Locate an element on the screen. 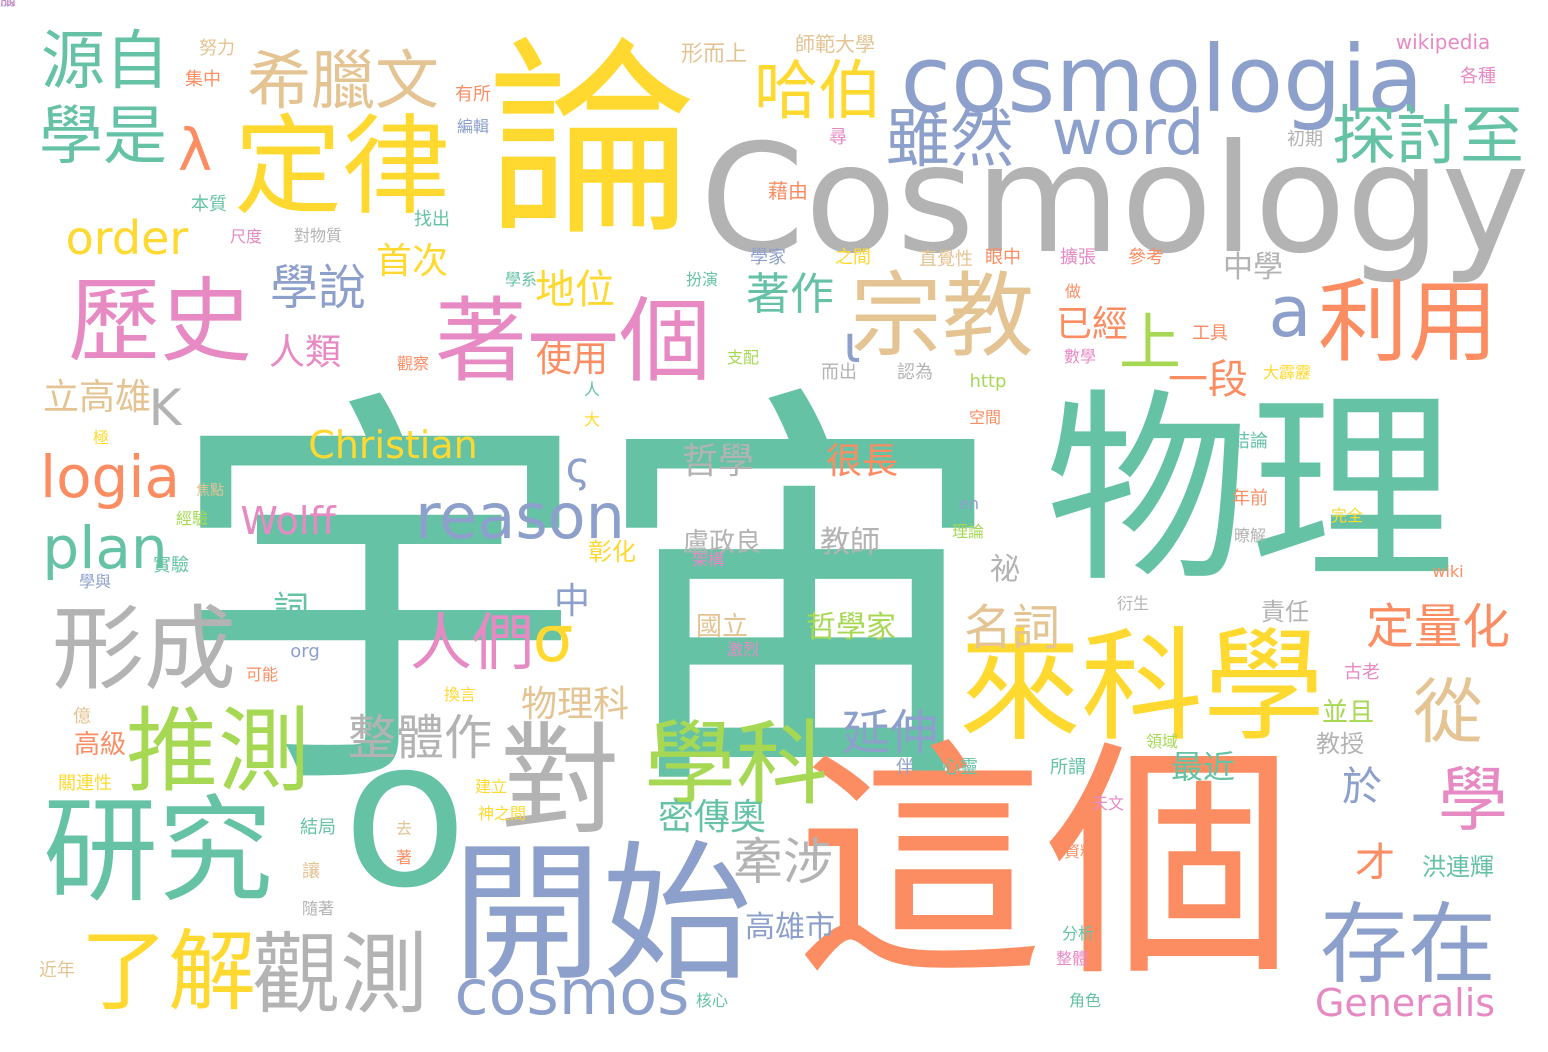  word-term-8: 對 is located at coordinates (560, 781).